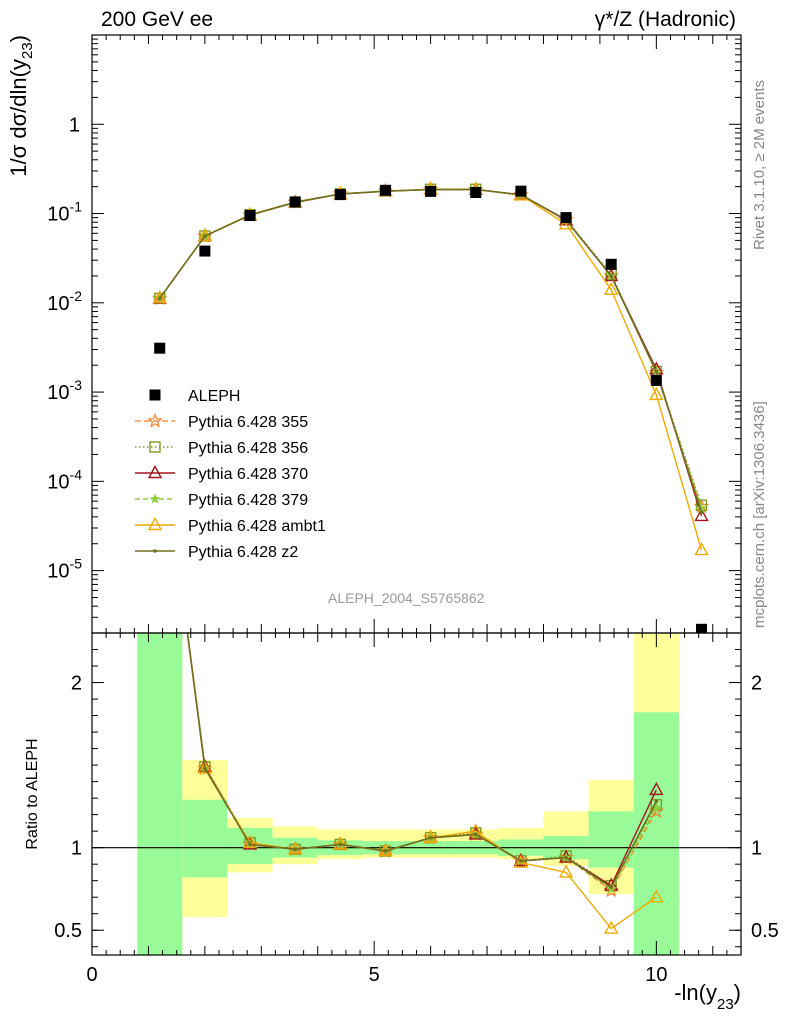 This screenshot has width=786, height=1024. I want to click on header-right: γ*/Z (Hadronic), so click(665, 19).